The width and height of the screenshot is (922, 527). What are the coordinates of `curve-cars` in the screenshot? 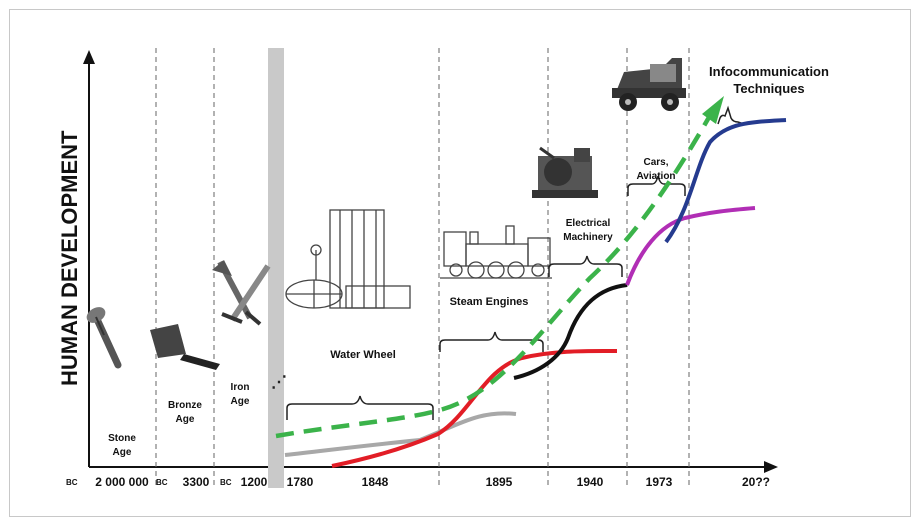 It's located at (690, 246).